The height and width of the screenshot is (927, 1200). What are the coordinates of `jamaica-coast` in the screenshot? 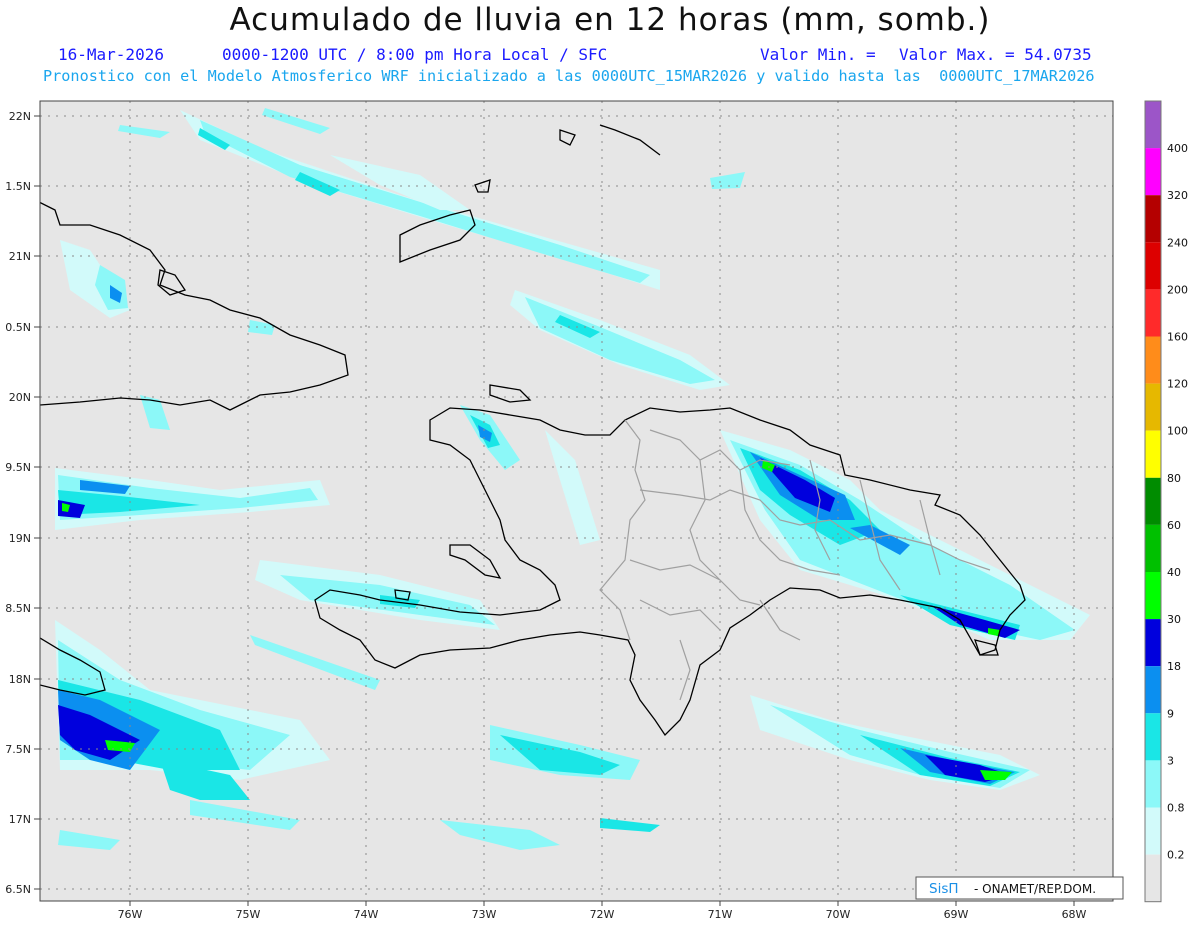 It's located at (73, 666).